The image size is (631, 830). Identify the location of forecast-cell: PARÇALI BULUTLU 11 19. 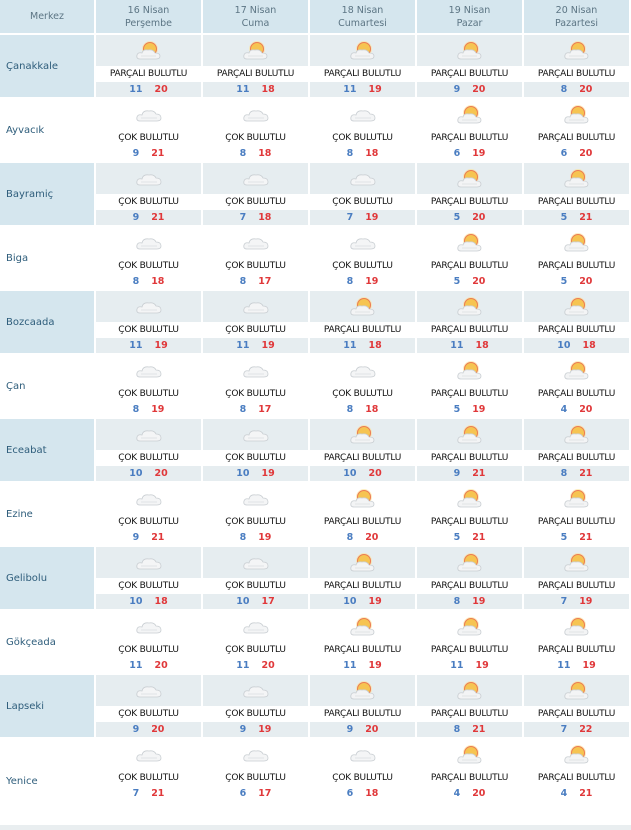
(362, 643).